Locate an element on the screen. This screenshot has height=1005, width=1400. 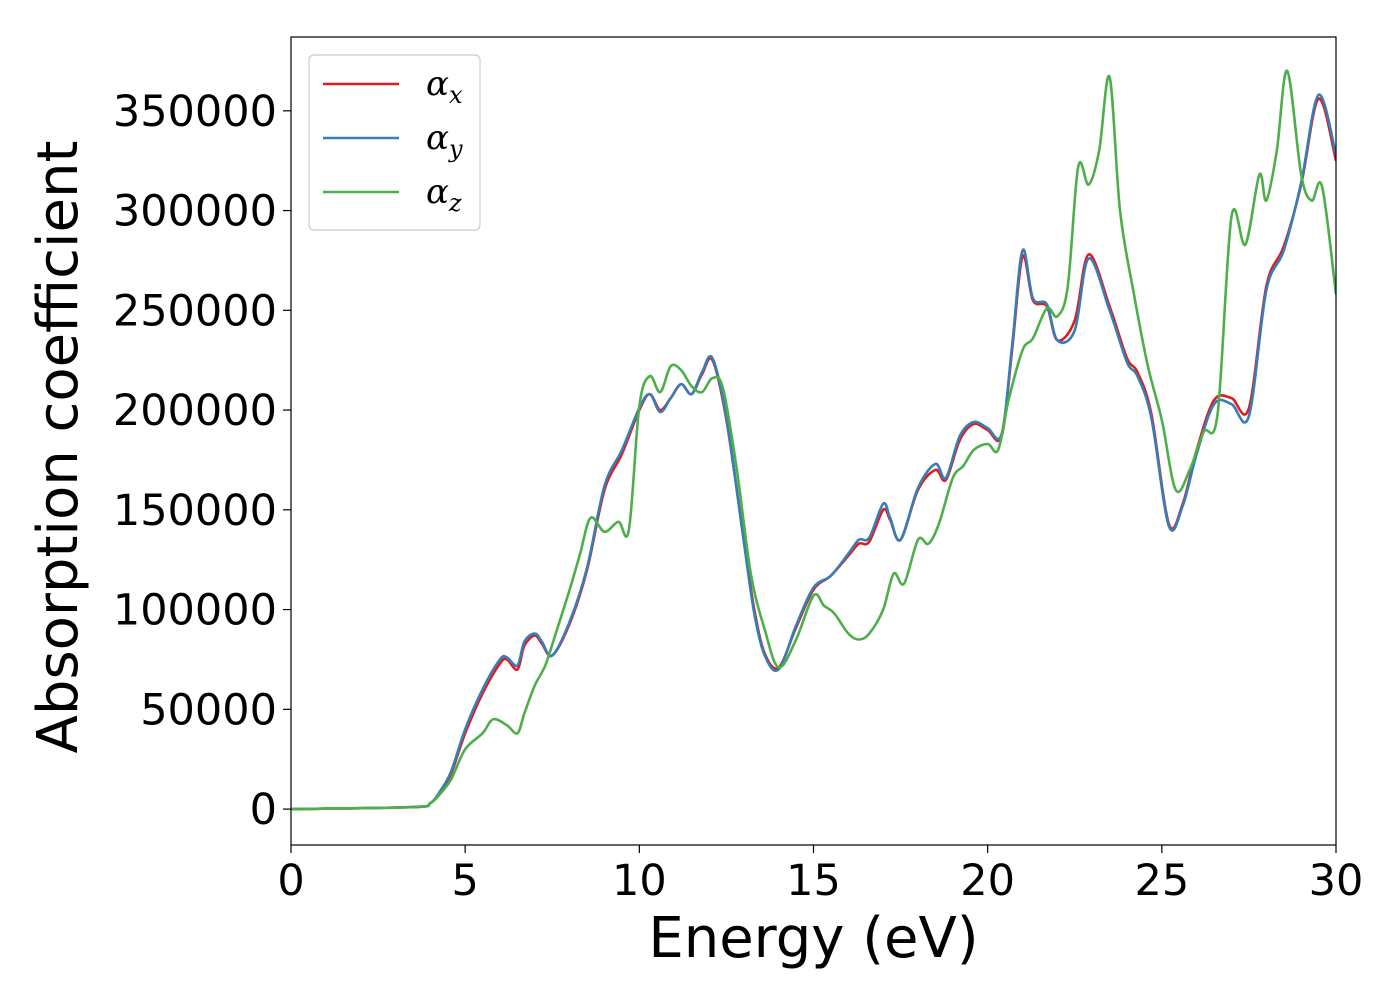
legend-label-z: αz is located at coordinates (444, 194).